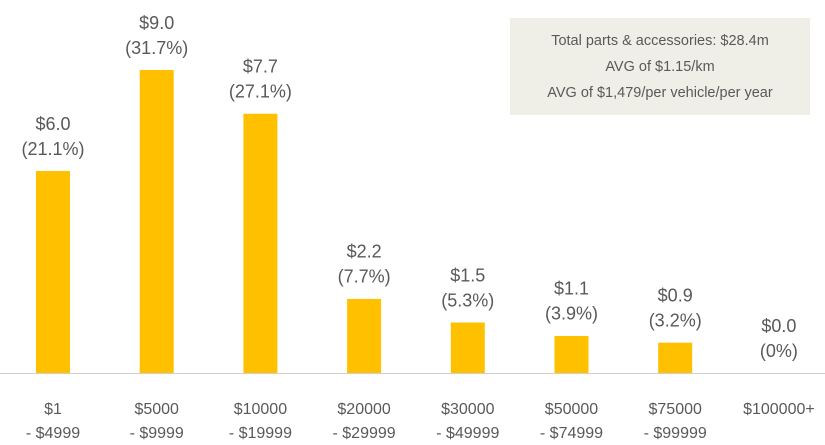 Image resolution: width=825 pixels, height=445 pixels. What do you see at coordinates (660, 93) in the screenshot?
I see `annotation: AVG of $1,479/per vehicle/per year` at bounding box center [660, 93].